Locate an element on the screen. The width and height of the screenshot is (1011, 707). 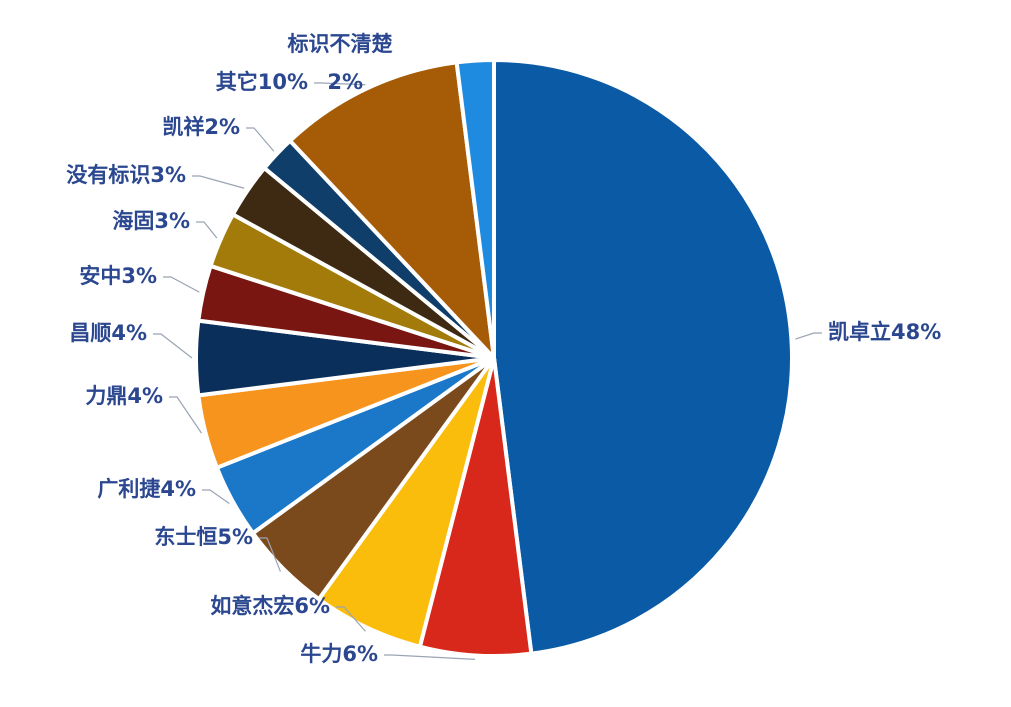
slice-category: 东士恒 is located at coordinates (185, 537).